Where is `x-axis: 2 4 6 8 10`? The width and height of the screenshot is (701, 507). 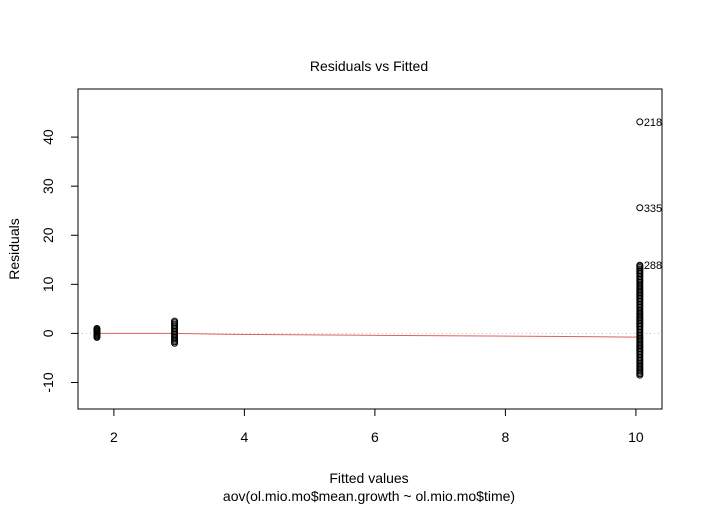
x-axis: 2 4 6 8 10 is located at coordinates (377, 426).